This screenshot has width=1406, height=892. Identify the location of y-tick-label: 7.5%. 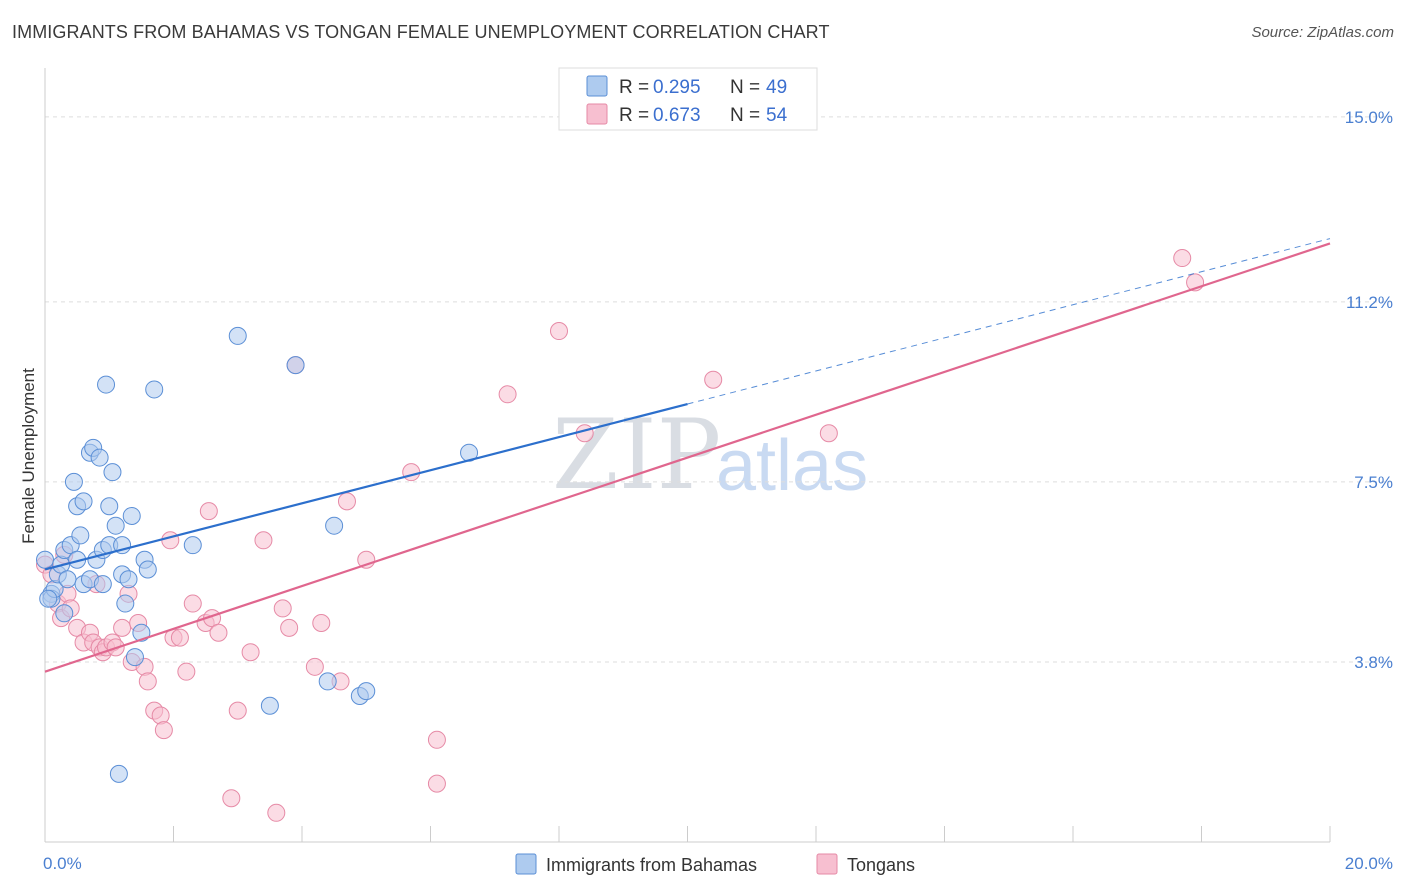
(1373, 482).